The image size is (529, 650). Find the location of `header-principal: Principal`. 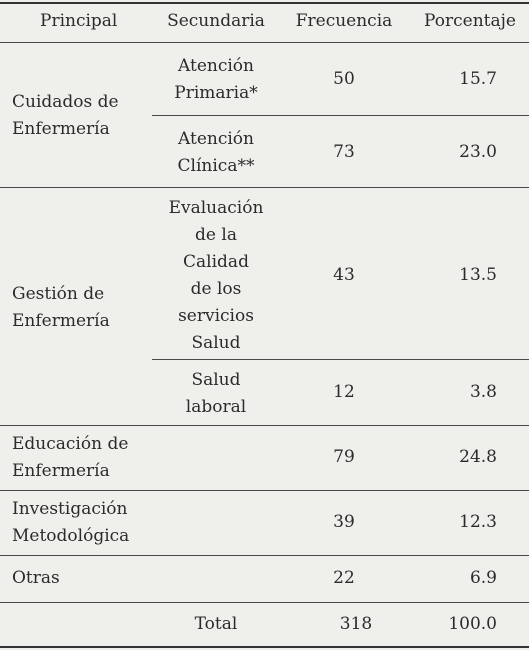

header-principal: Principal is located at coordinates (79, 21).